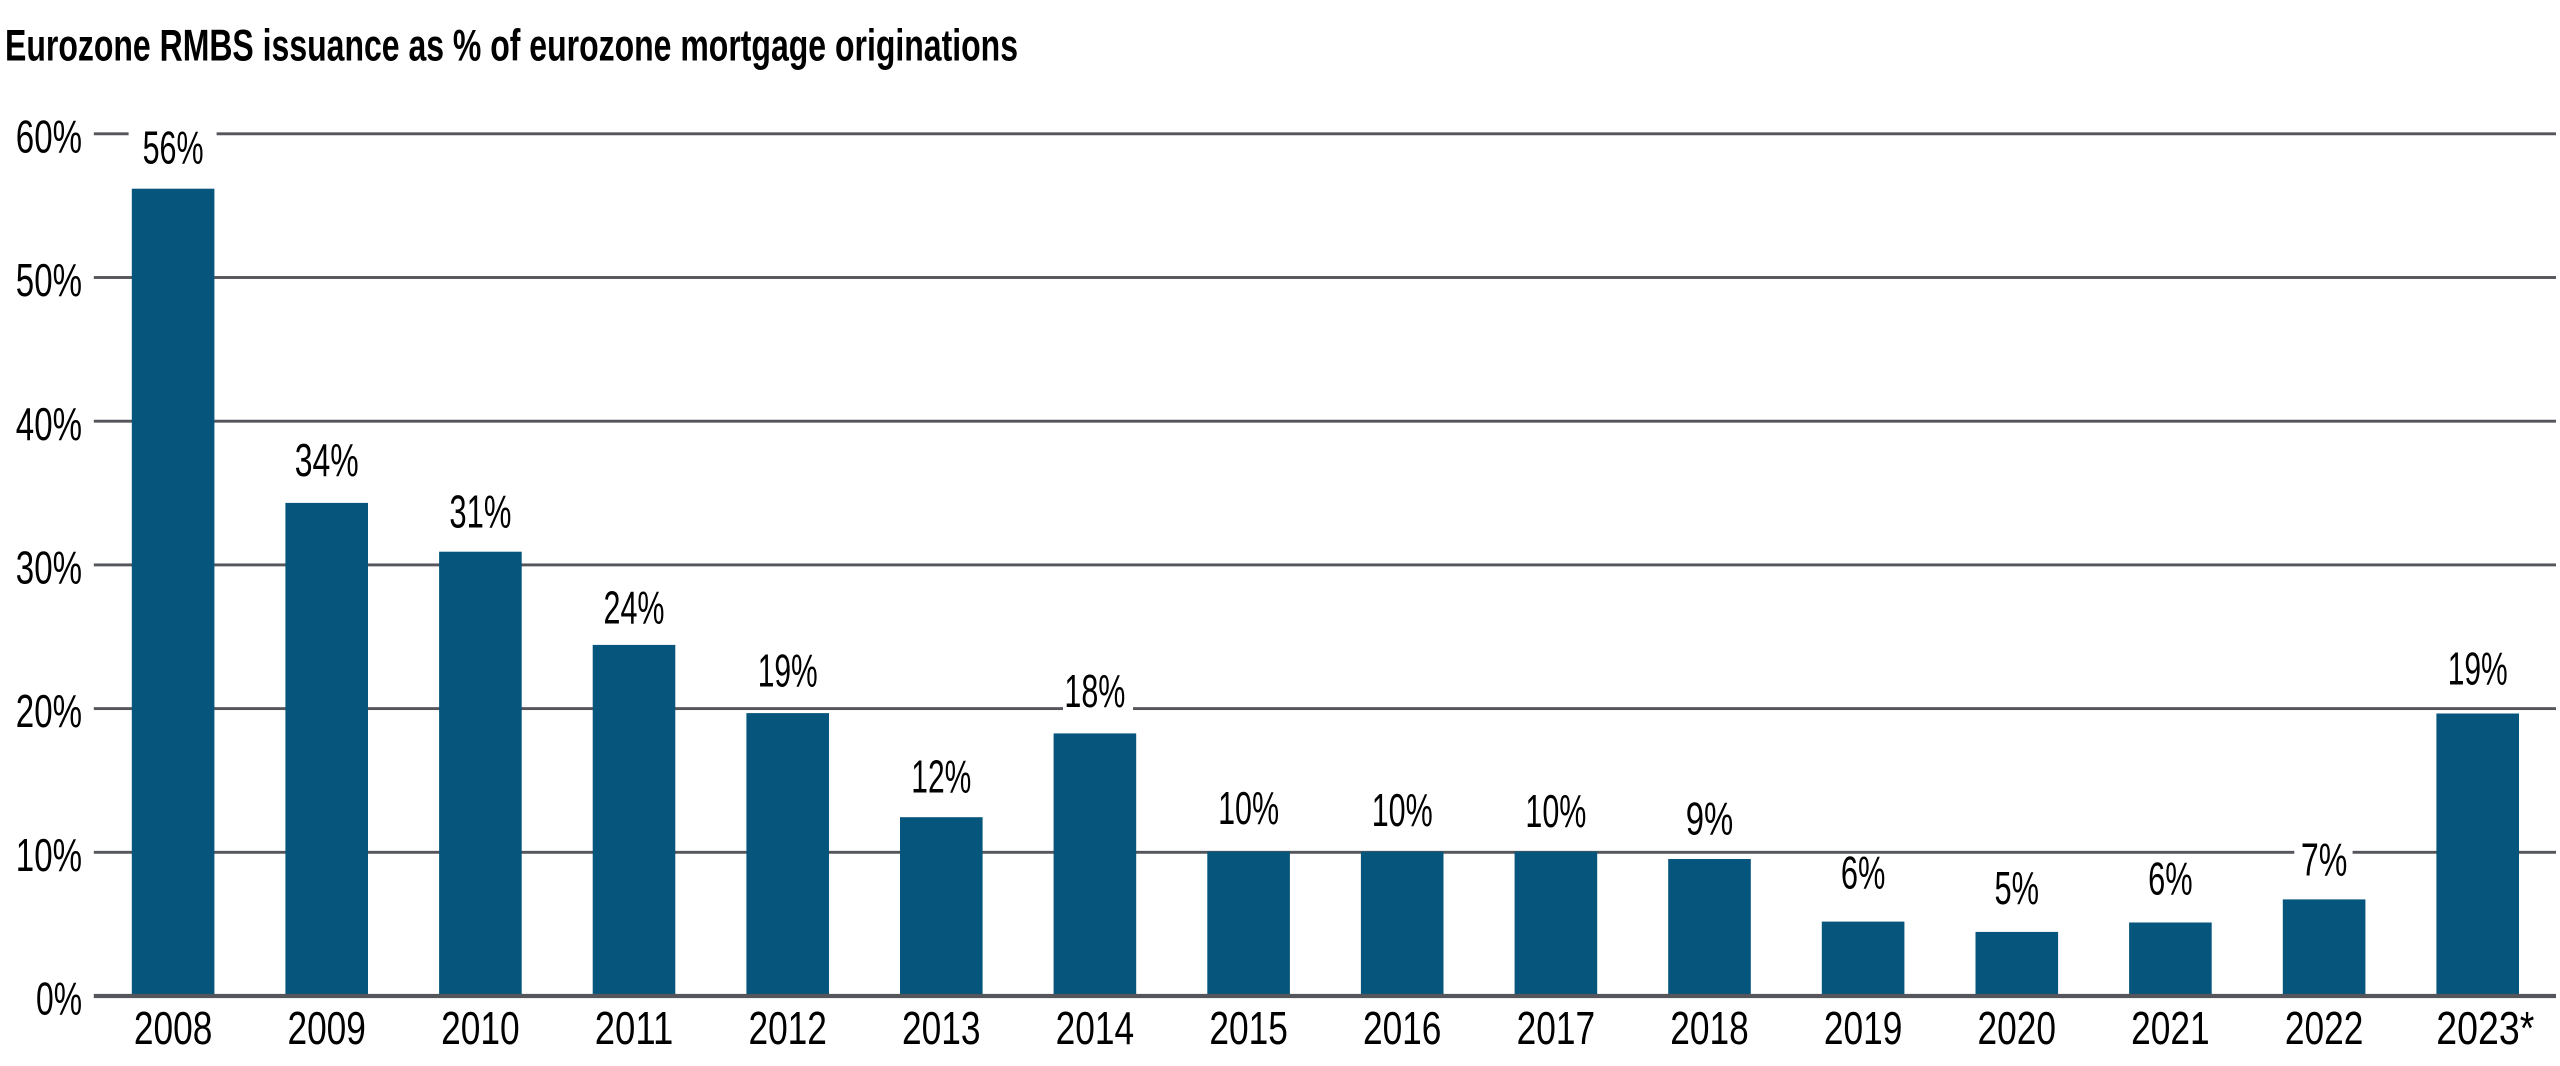 This screenshot has width=2560, height=1066. Describe the element at coordinates (49, 424) in the screenshot. I see `svg-text: 40%` at that location.